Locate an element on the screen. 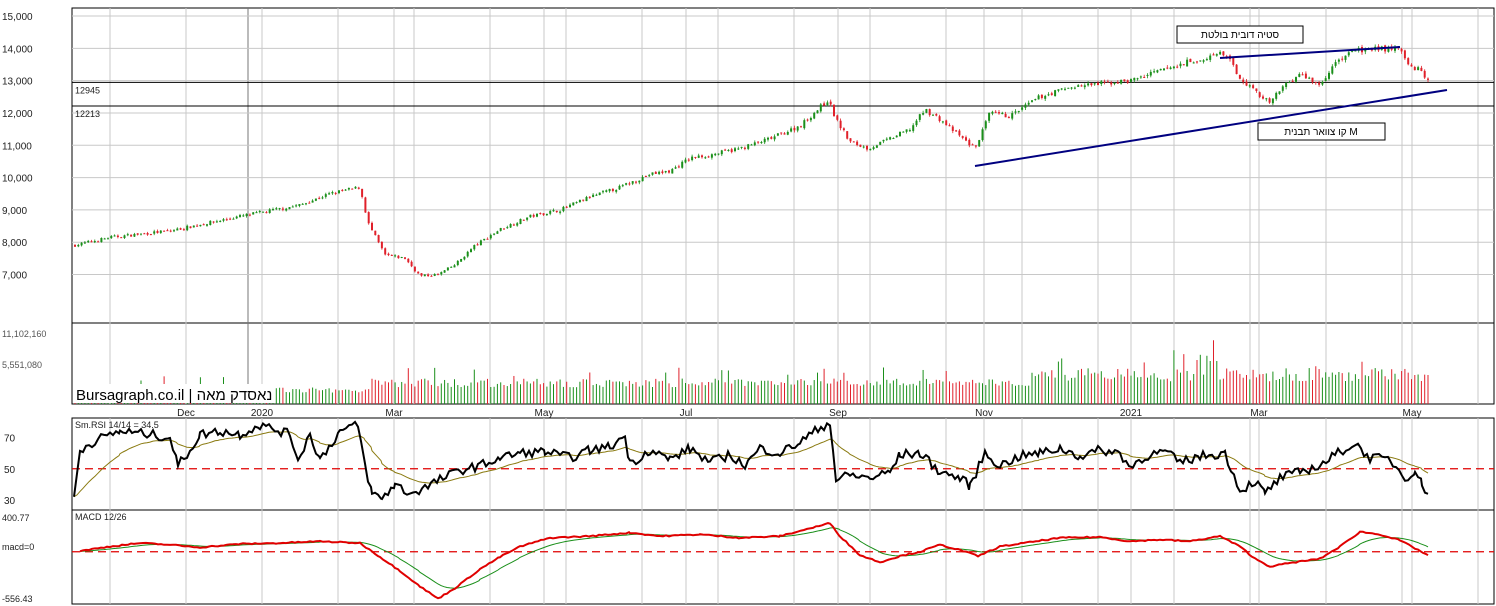 The height and width of the screenshot is (606, 1496). wedge-lower-trendline is located at coordinates (1211, 128).